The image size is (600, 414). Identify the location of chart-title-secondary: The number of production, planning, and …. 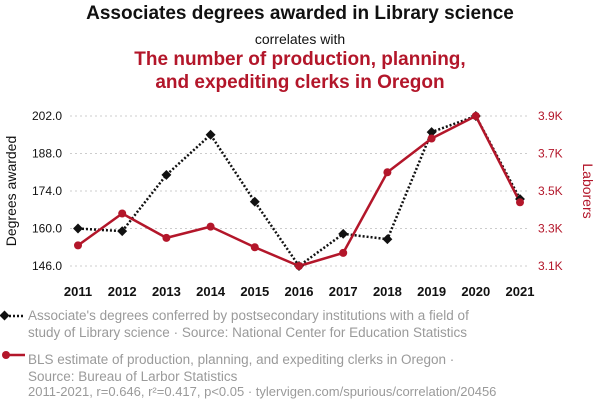
(300, 71).